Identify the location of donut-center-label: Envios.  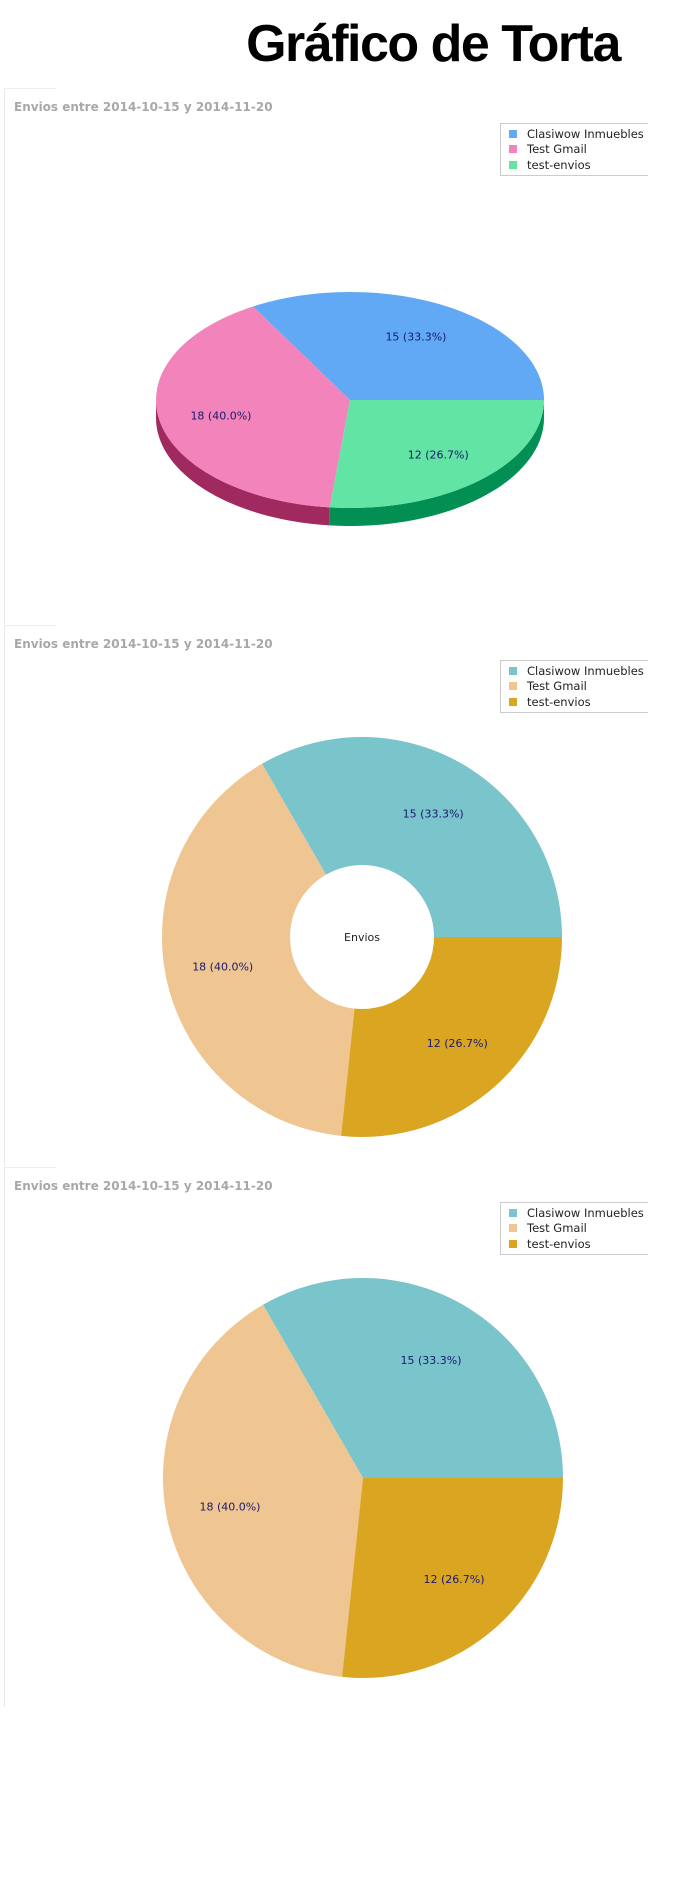
(362, 937).